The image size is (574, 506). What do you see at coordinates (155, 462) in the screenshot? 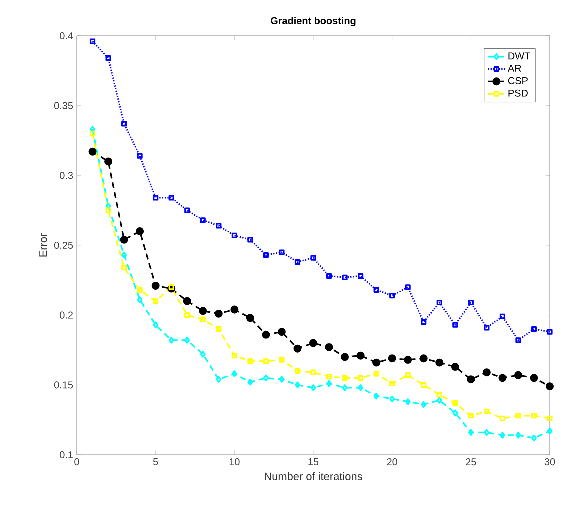
I see `x-tick-label: 5` at bounding box center [155, 462].